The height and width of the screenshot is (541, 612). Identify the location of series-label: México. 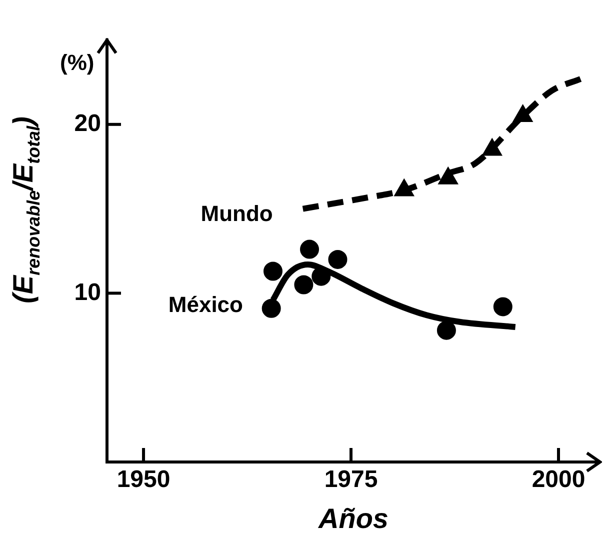
(205, 305).